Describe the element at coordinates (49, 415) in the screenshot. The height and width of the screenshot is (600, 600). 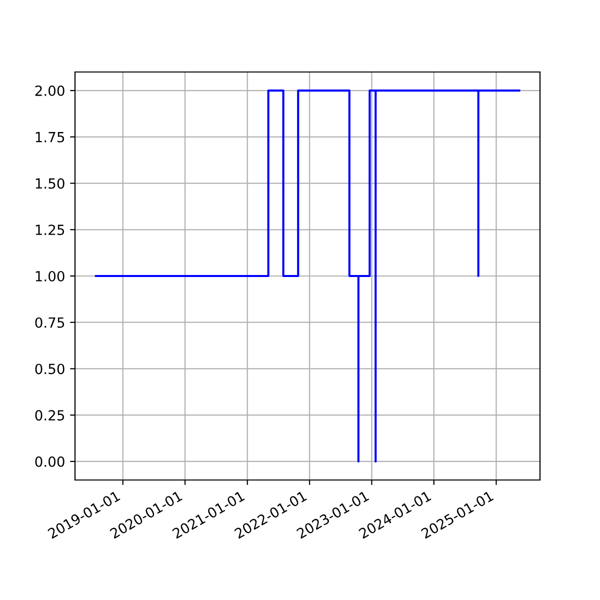
I see `y-tick-label: 0.25` at that location.